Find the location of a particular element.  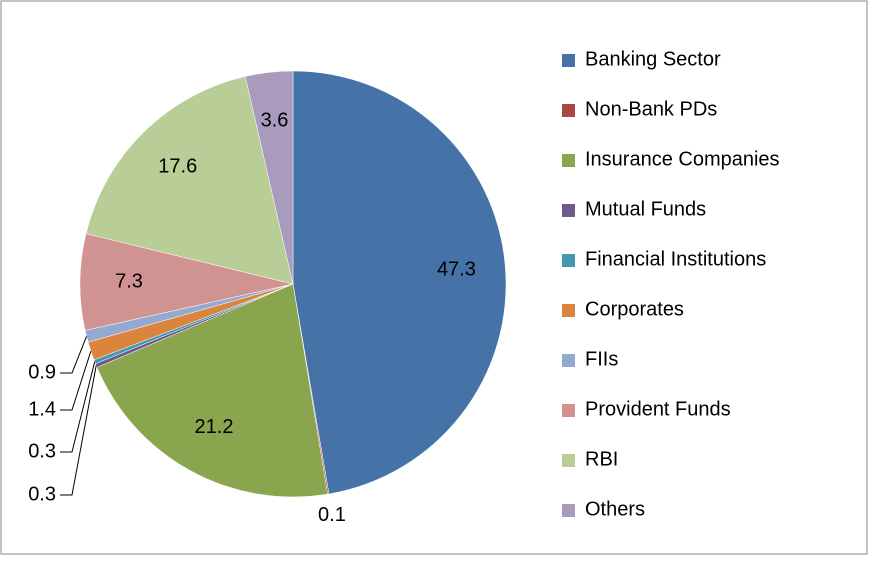

data-label: 17.6 is located at coordinates (177, 167).